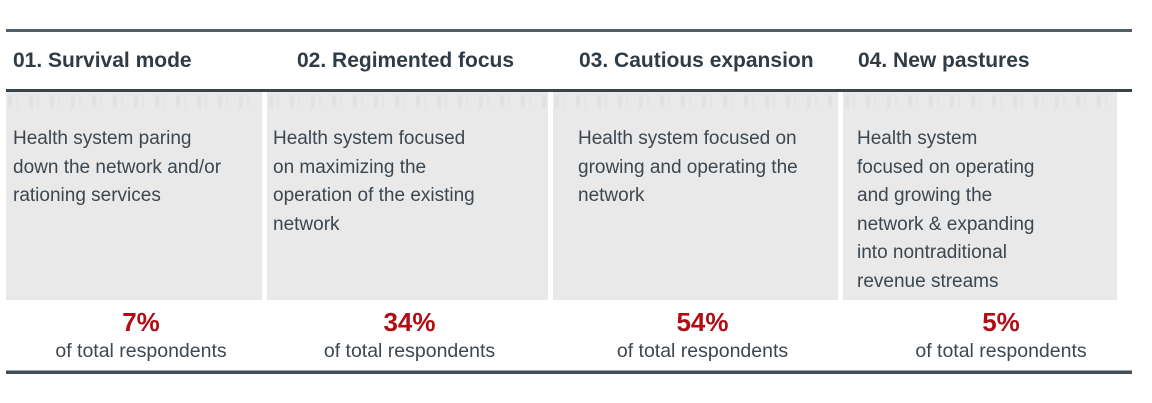 This screenshot has height=403, width=1152. I want to click on column-title-survival-mode: 01. Survival mode, so click(102, 60).